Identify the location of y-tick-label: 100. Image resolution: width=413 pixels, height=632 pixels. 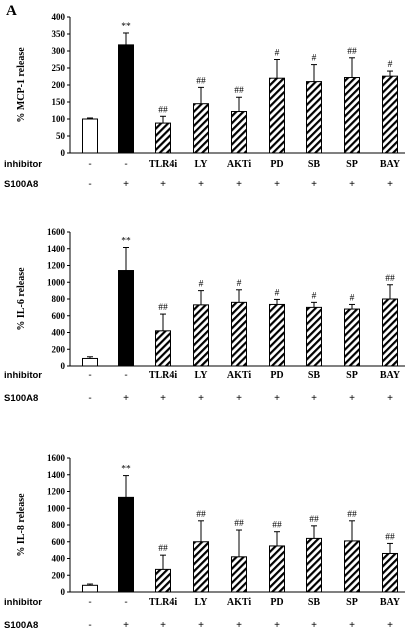
(59, 119).